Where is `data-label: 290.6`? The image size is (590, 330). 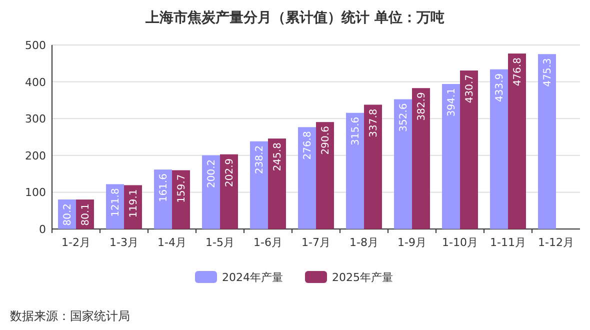
data-label: 290.6 is located at coordinates (326, 140).